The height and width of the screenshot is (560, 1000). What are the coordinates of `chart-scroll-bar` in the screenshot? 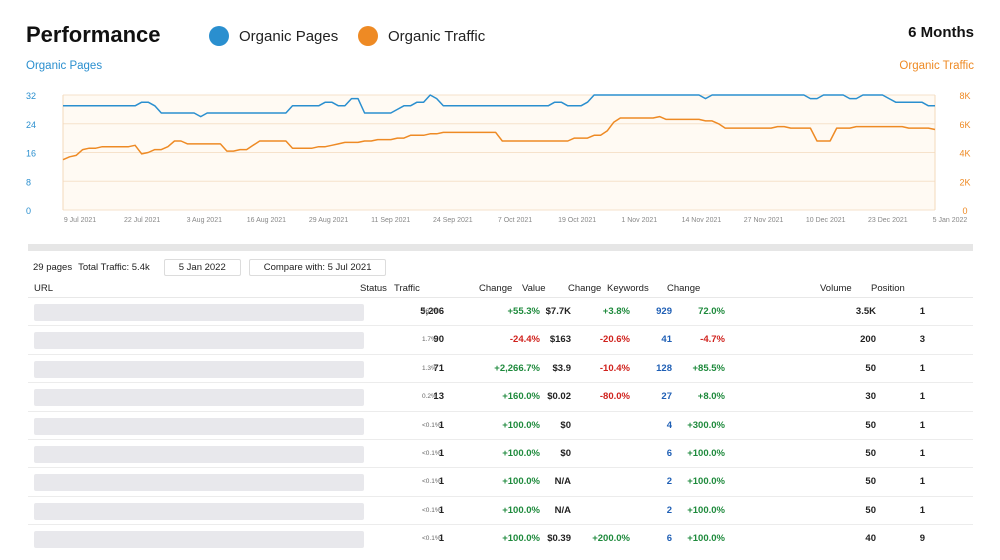 It's located at (500, 247).